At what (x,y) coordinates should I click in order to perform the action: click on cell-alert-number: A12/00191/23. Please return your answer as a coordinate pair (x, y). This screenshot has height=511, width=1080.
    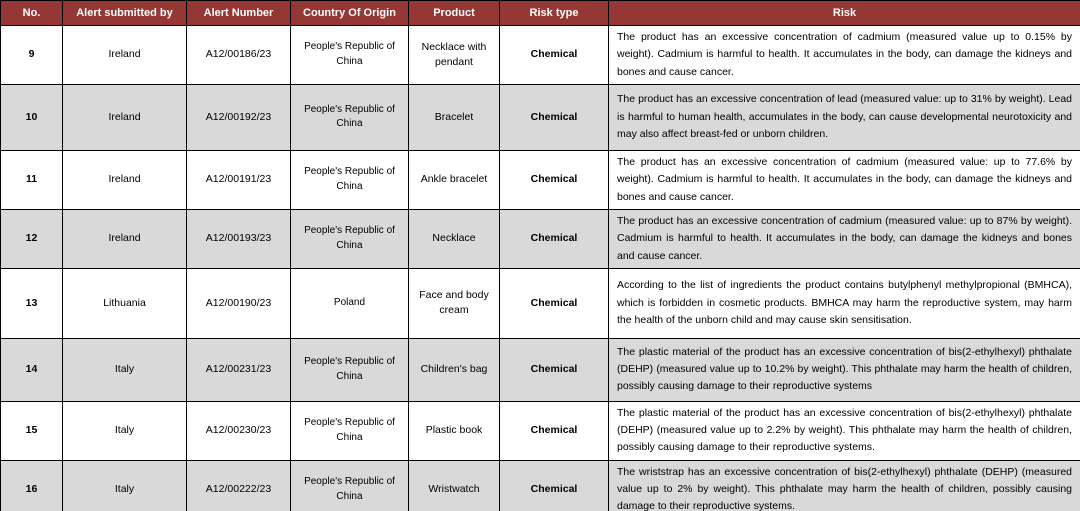
    Looking at the image, I should click on (238, 179).